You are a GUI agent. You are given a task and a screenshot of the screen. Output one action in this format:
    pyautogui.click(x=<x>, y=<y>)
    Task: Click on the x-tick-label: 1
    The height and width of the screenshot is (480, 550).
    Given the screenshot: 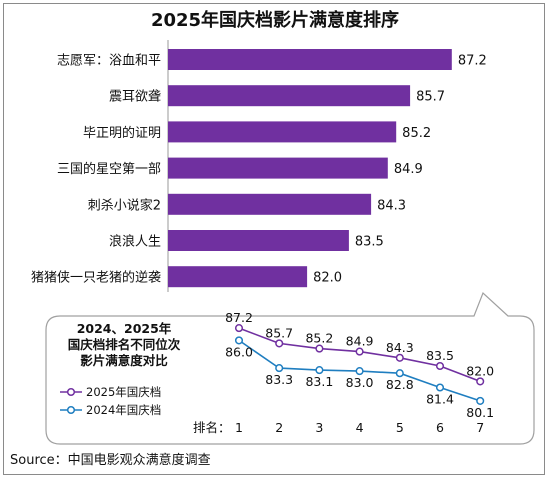 What is the action you would take?
    pyautogui.click(x=239, y=427)
    